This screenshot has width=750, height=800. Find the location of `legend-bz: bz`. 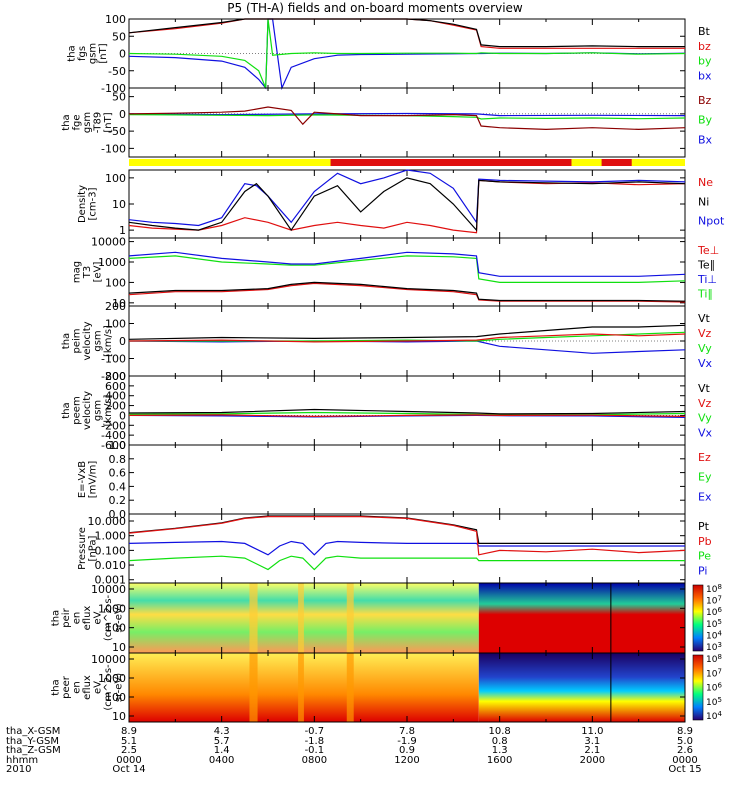

legend-bz: bz is located at coordinates (704, 46).